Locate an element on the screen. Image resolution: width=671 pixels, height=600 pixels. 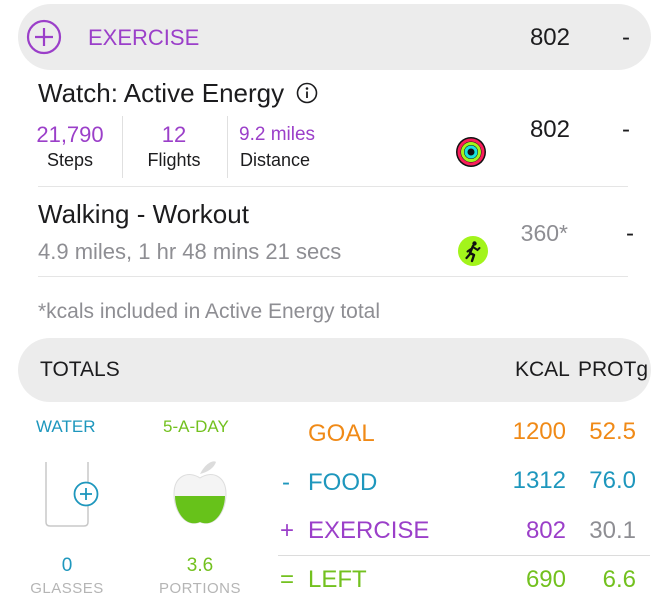
steps-value: 21,790 is located at coordinates (70, 134).